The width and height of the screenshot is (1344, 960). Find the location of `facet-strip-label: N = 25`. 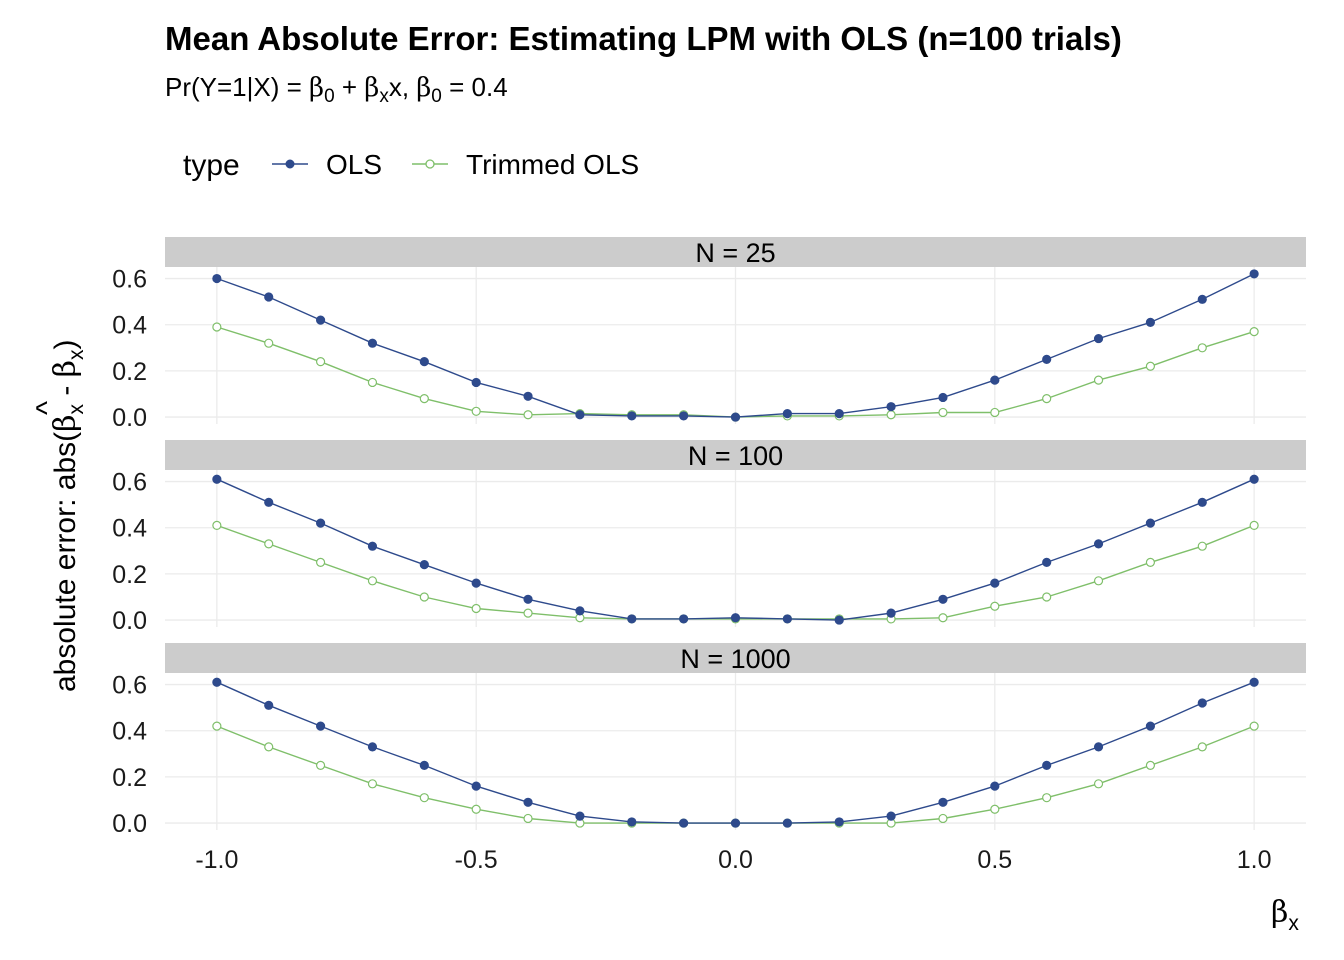

facet-strip-label: N = 25 is located at coordinates (735, 253).